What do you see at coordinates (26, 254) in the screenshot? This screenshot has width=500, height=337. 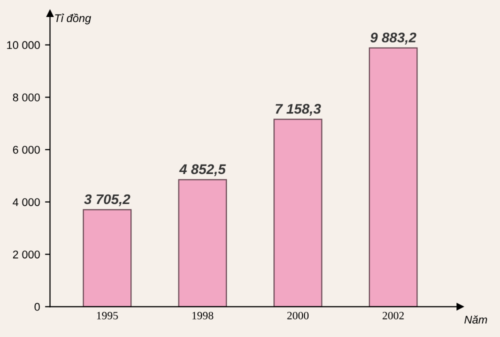 I see `y-tick-label: 2 000` at bounding box center [26, 254].